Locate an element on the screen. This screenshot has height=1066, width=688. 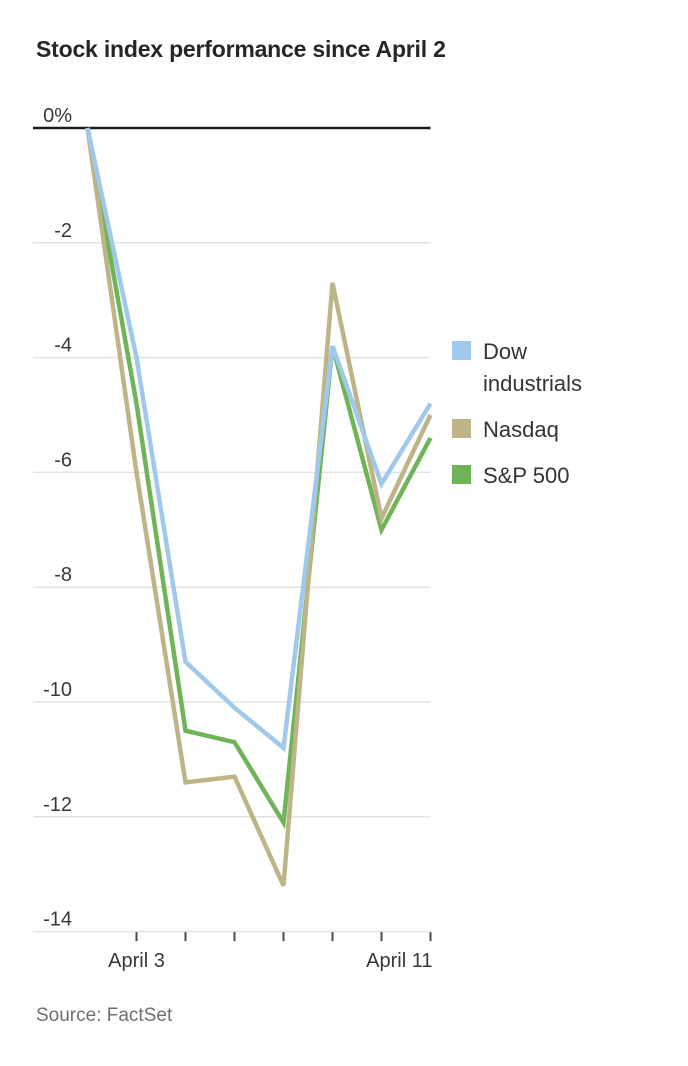
source-attribution: Source: FactSet is located at coordinates (104, 1015).